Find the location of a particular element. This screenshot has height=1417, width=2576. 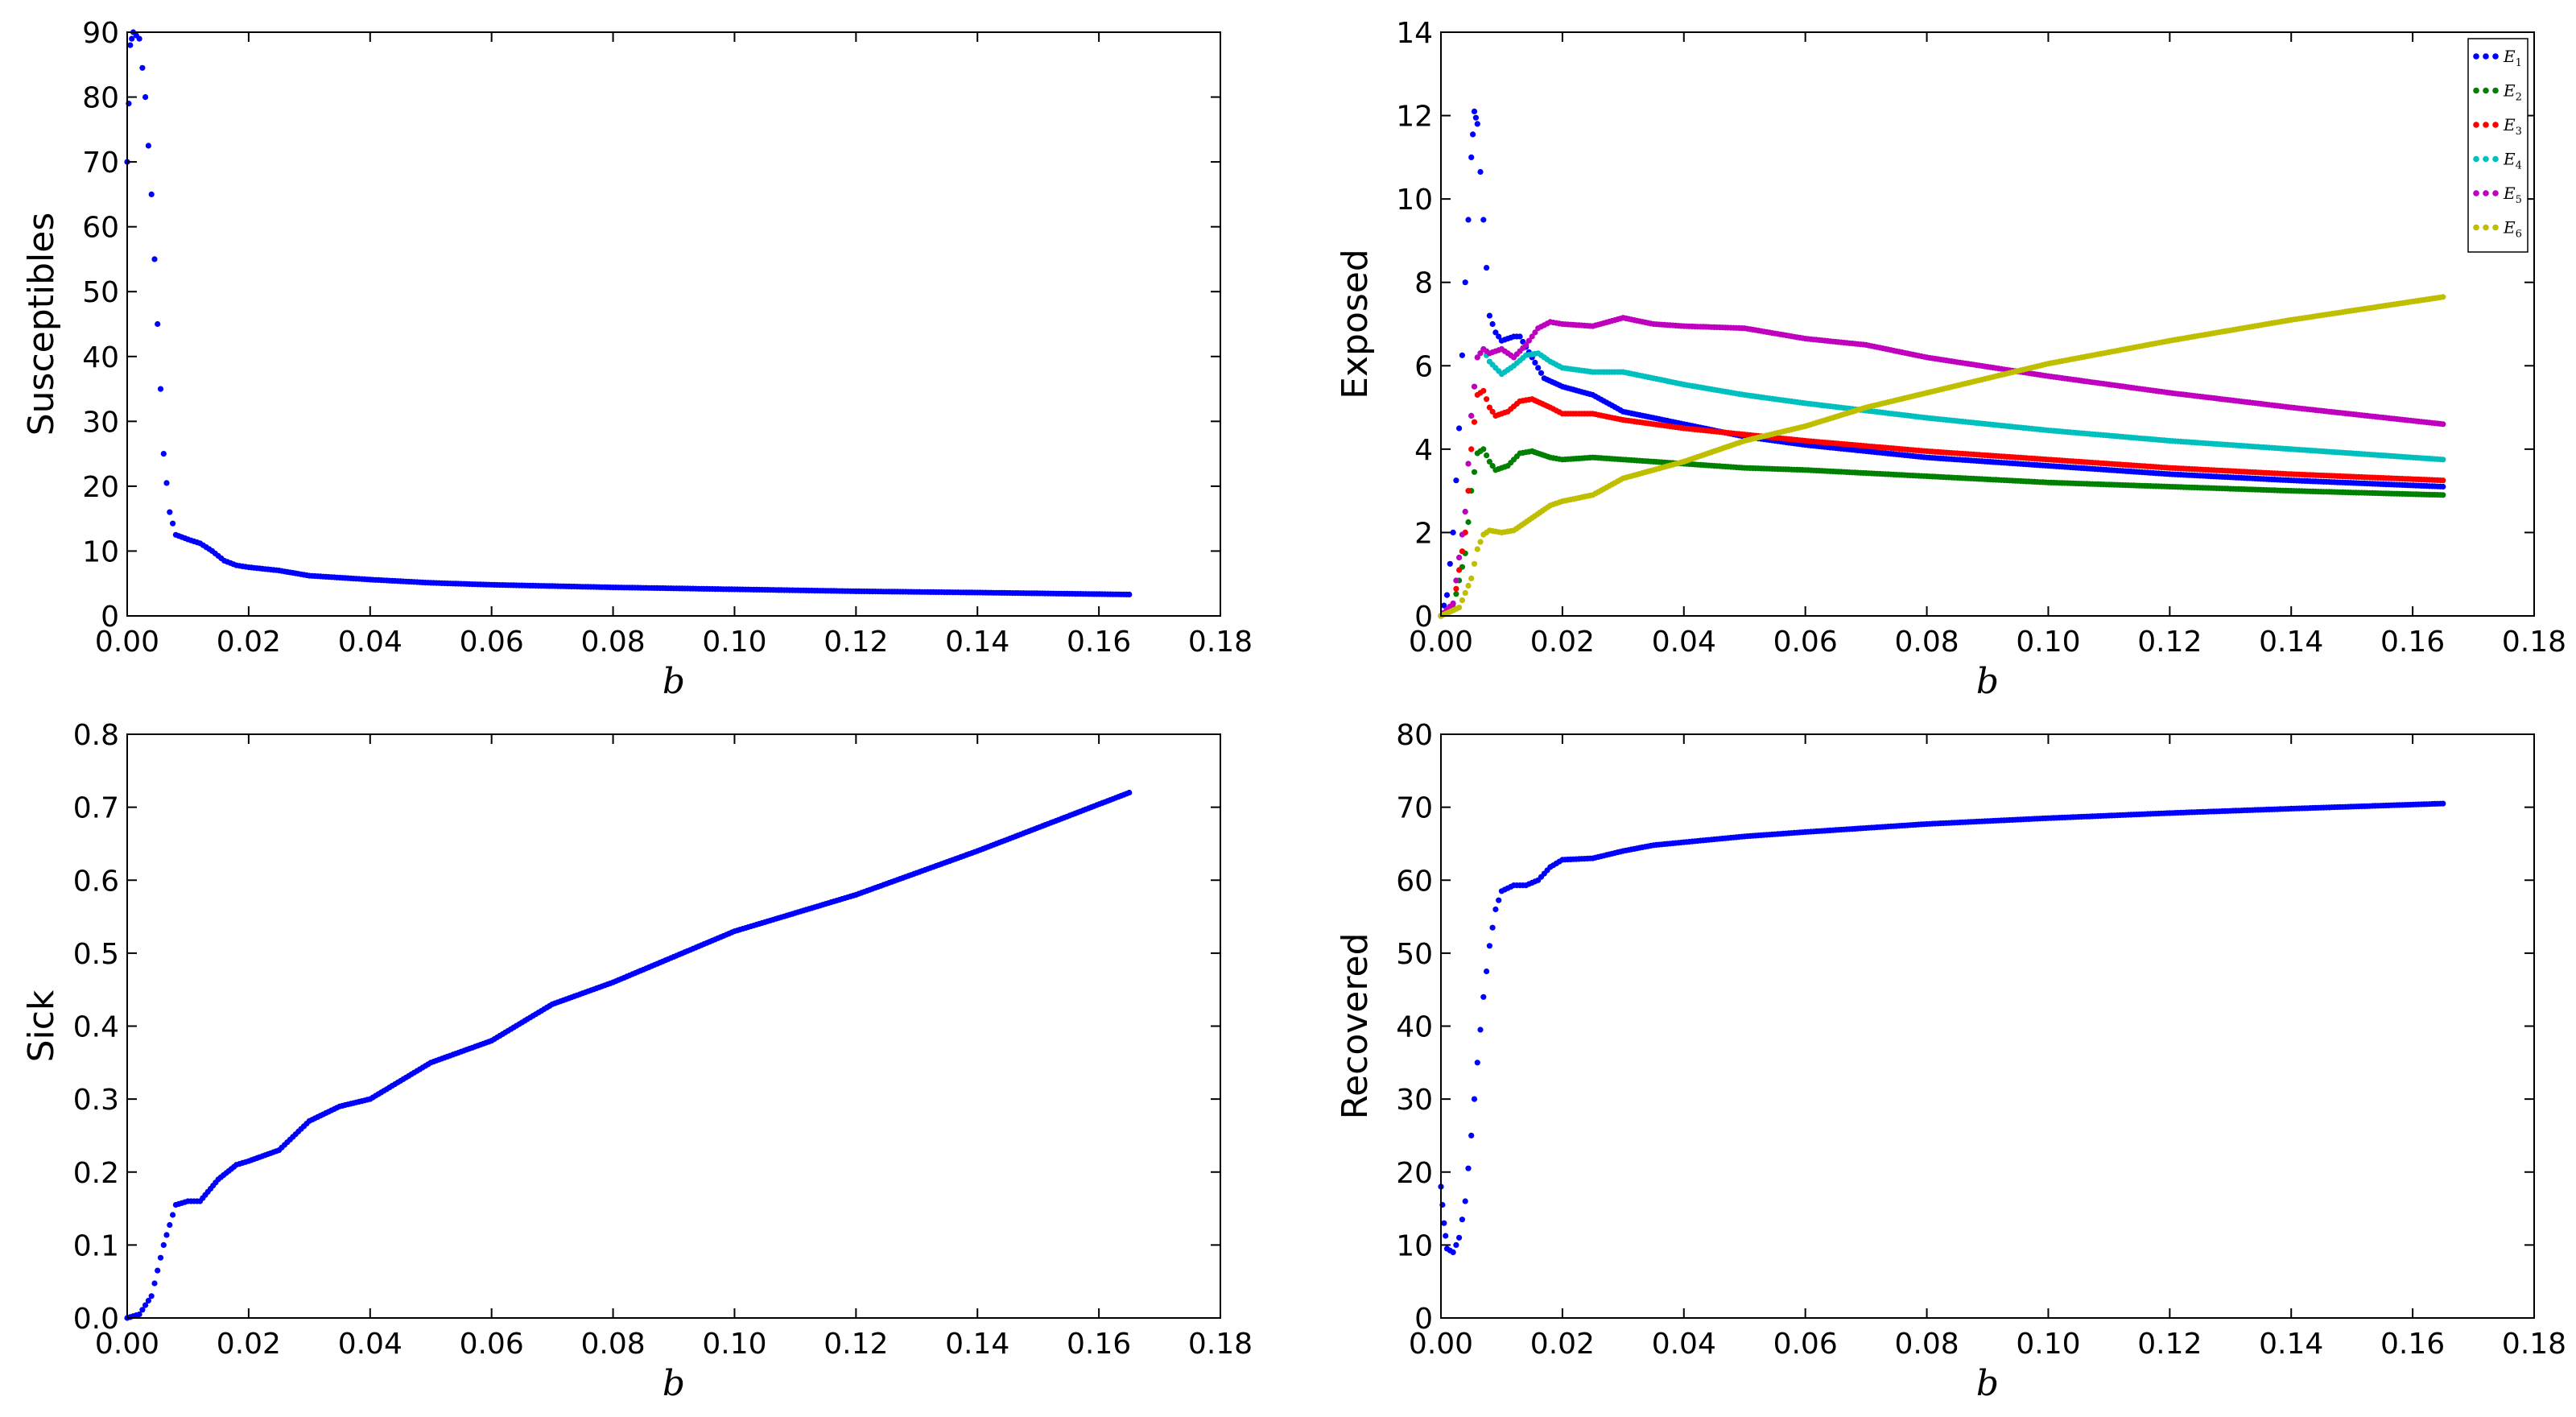

x-tick-label: 0.12 is located at coordinates (856, 642).